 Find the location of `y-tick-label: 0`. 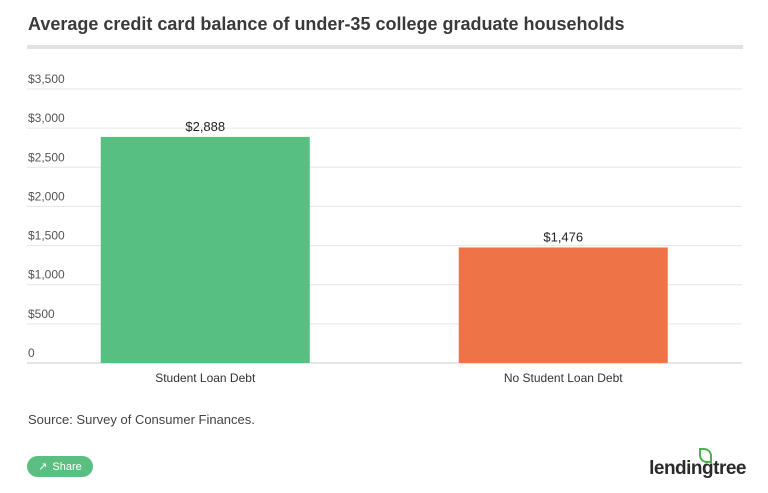

y-tick-label: 0 is located at coordinates (31, 353).